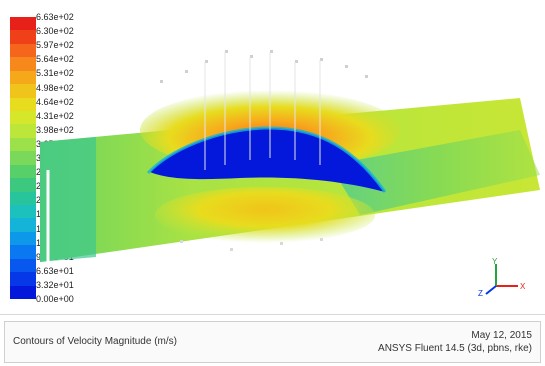 The image size is (545, 366). I want to click on legend-label: 5.64e+02, so click(55, 59).